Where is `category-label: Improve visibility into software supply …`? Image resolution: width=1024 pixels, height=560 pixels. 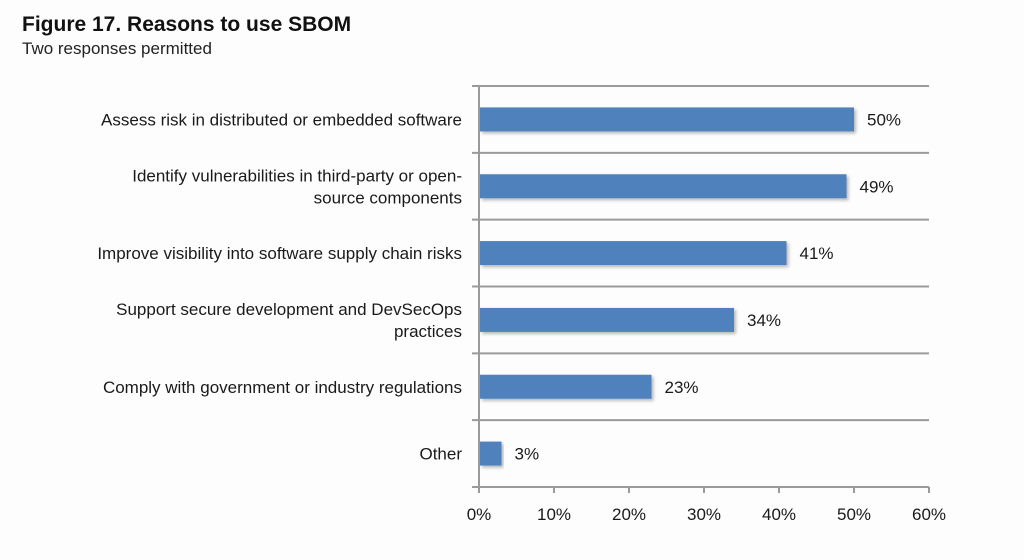
category-label: Improve visibility into software supply … is located at coordinates (279, 253).